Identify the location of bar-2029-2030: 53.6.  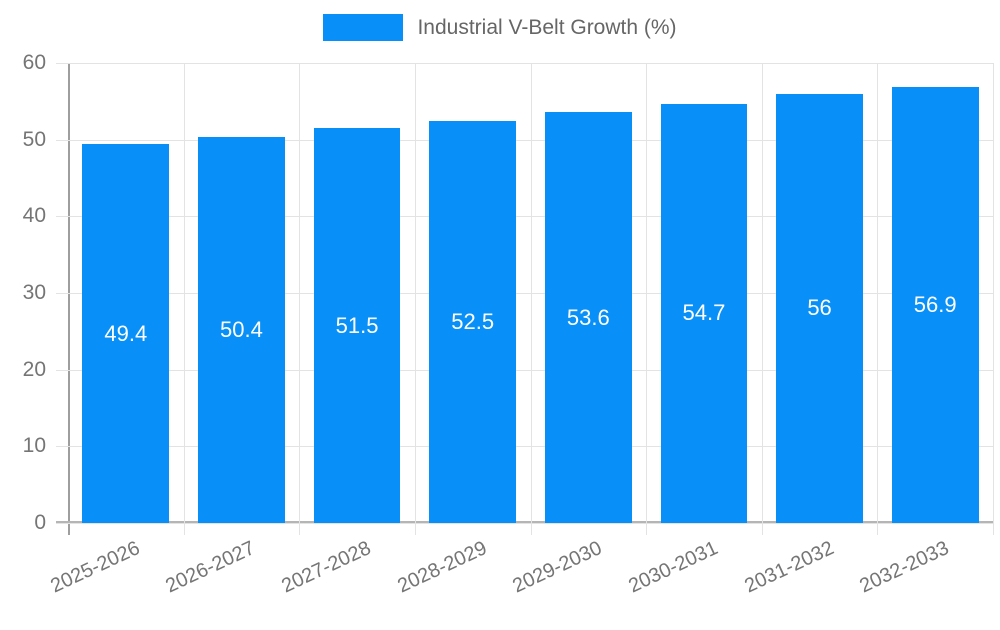
(588, 317).